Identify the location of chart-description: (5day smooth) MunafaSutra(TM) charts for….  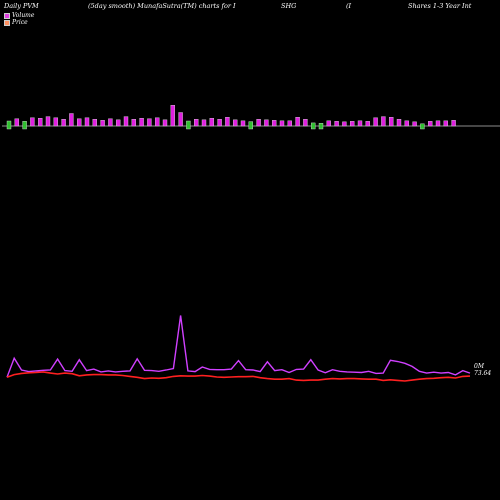
(162, 6).